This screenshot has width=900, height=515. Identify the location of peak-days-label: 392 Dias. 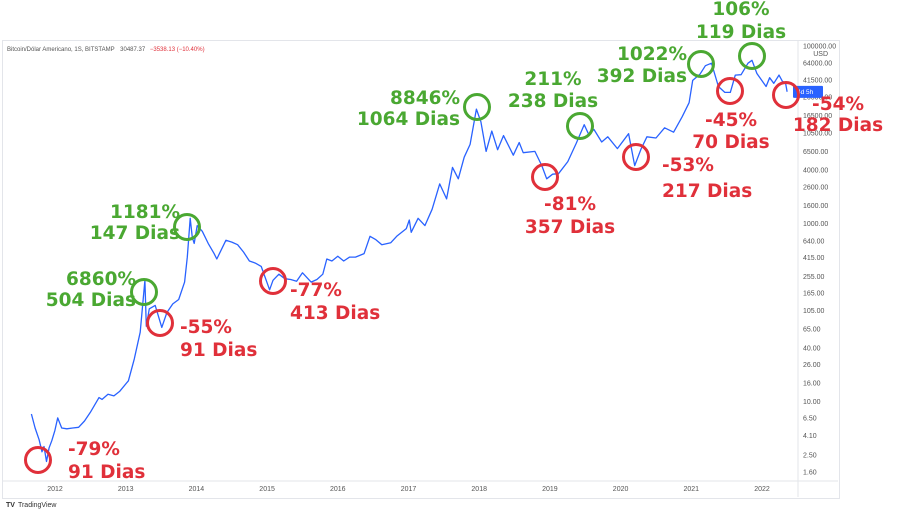
(642, 76).